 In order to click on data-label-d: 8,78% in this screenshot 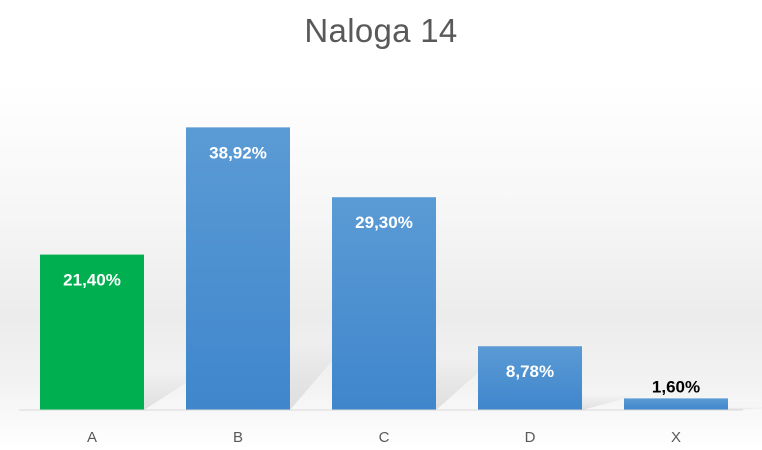, I will do `click(530, 371)`.